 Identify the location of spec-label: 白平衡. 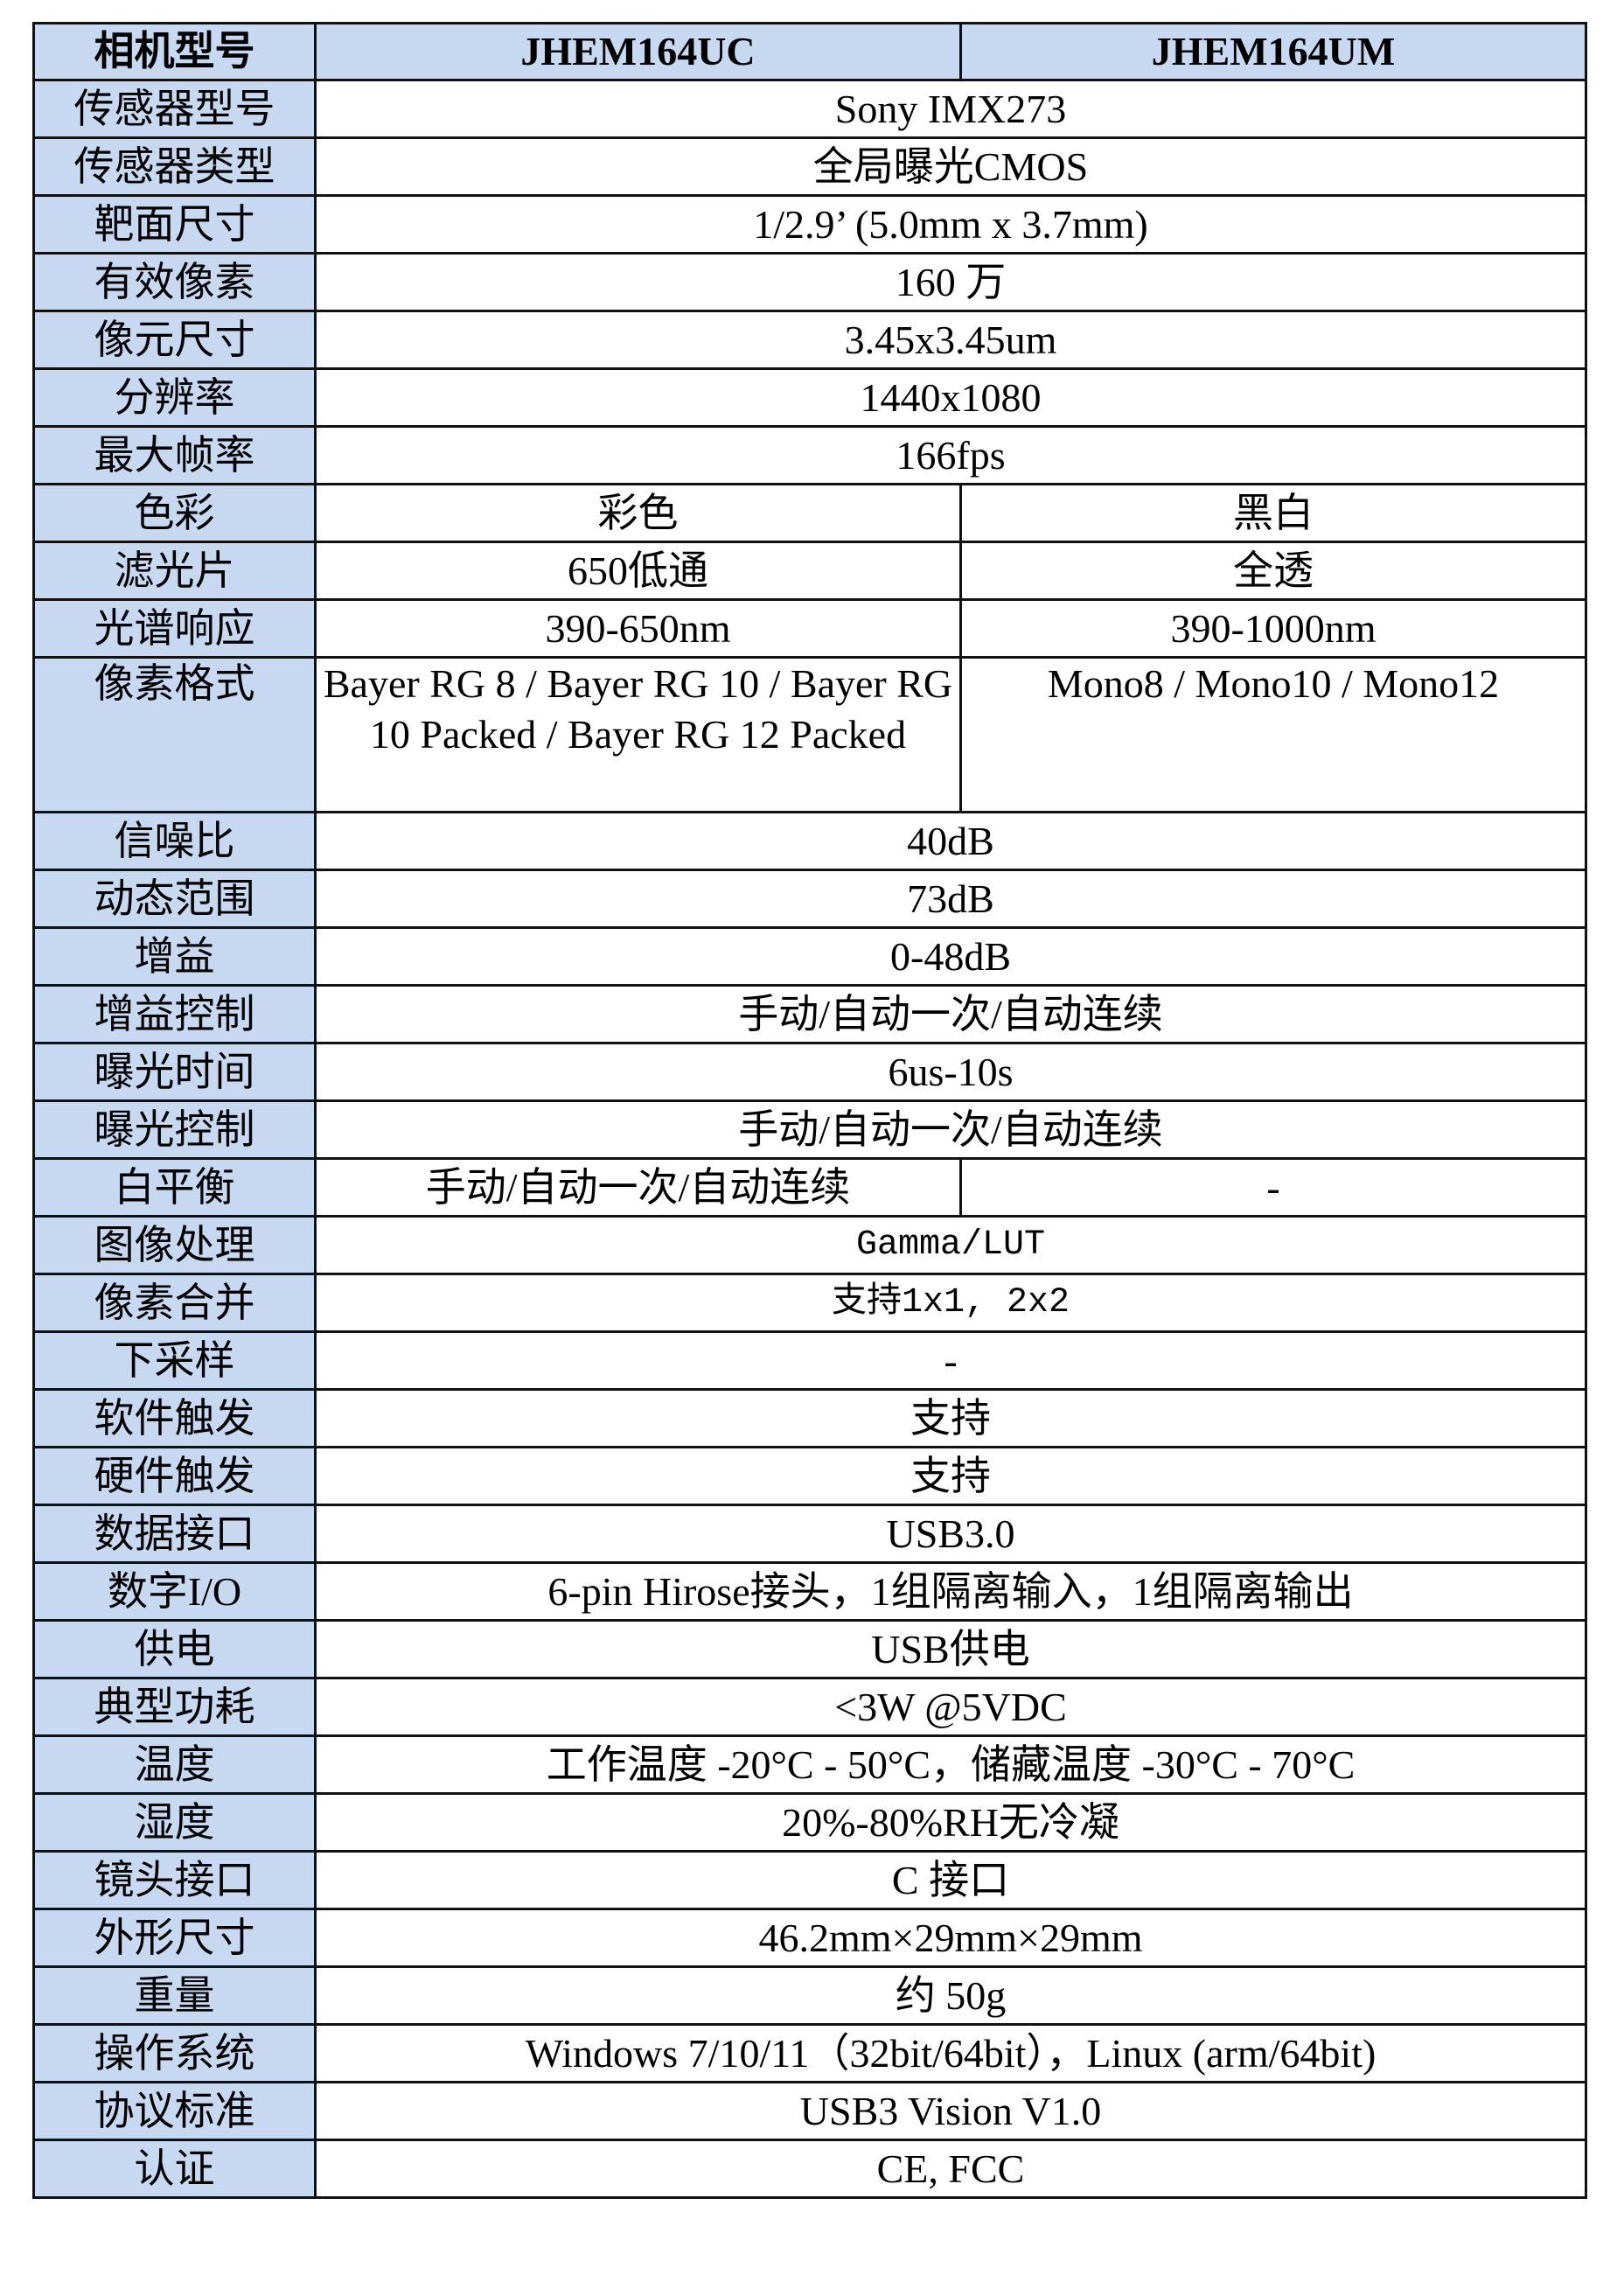
(174, 1187).